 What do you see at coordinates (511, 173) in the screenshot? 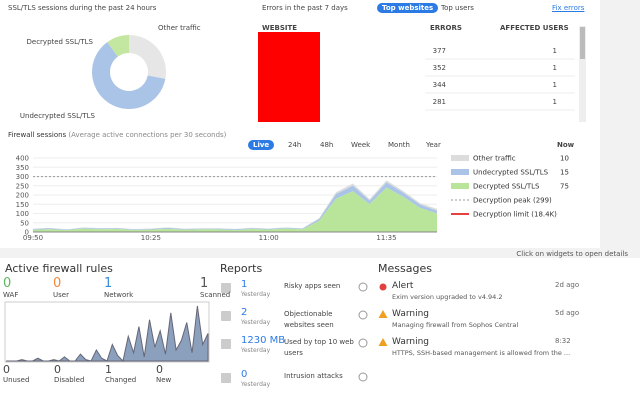
I see `legend-label: Undecrypted SSL/TLS` at bounding box center [511, 173].